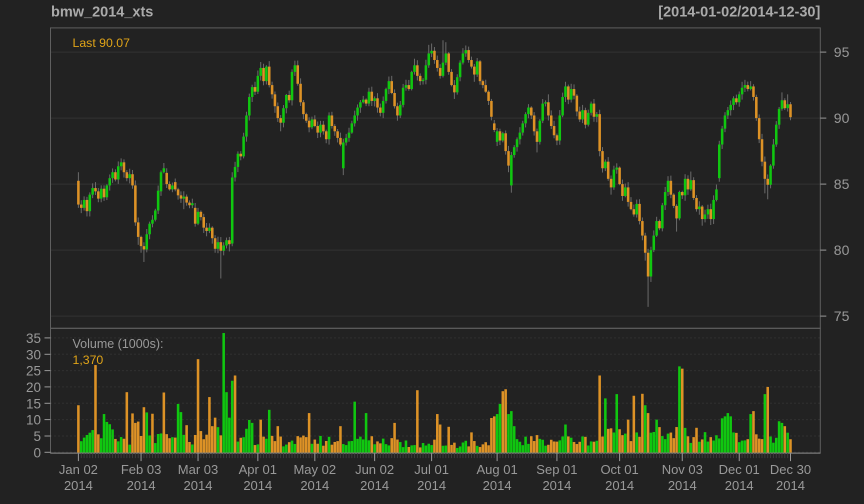 The width and height of the screenshot is (864, 504). I want to click on svg-text: Jan 02, so click(78, 469).